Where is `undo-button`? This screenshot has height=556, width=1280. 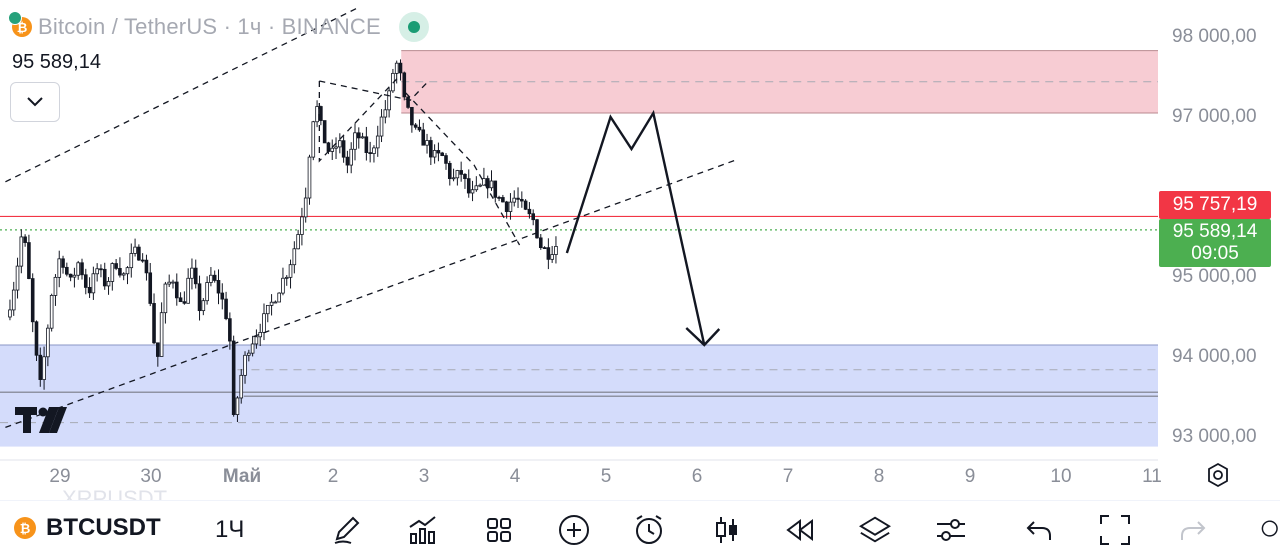
undo-button is located at coordinates (1039, 530).